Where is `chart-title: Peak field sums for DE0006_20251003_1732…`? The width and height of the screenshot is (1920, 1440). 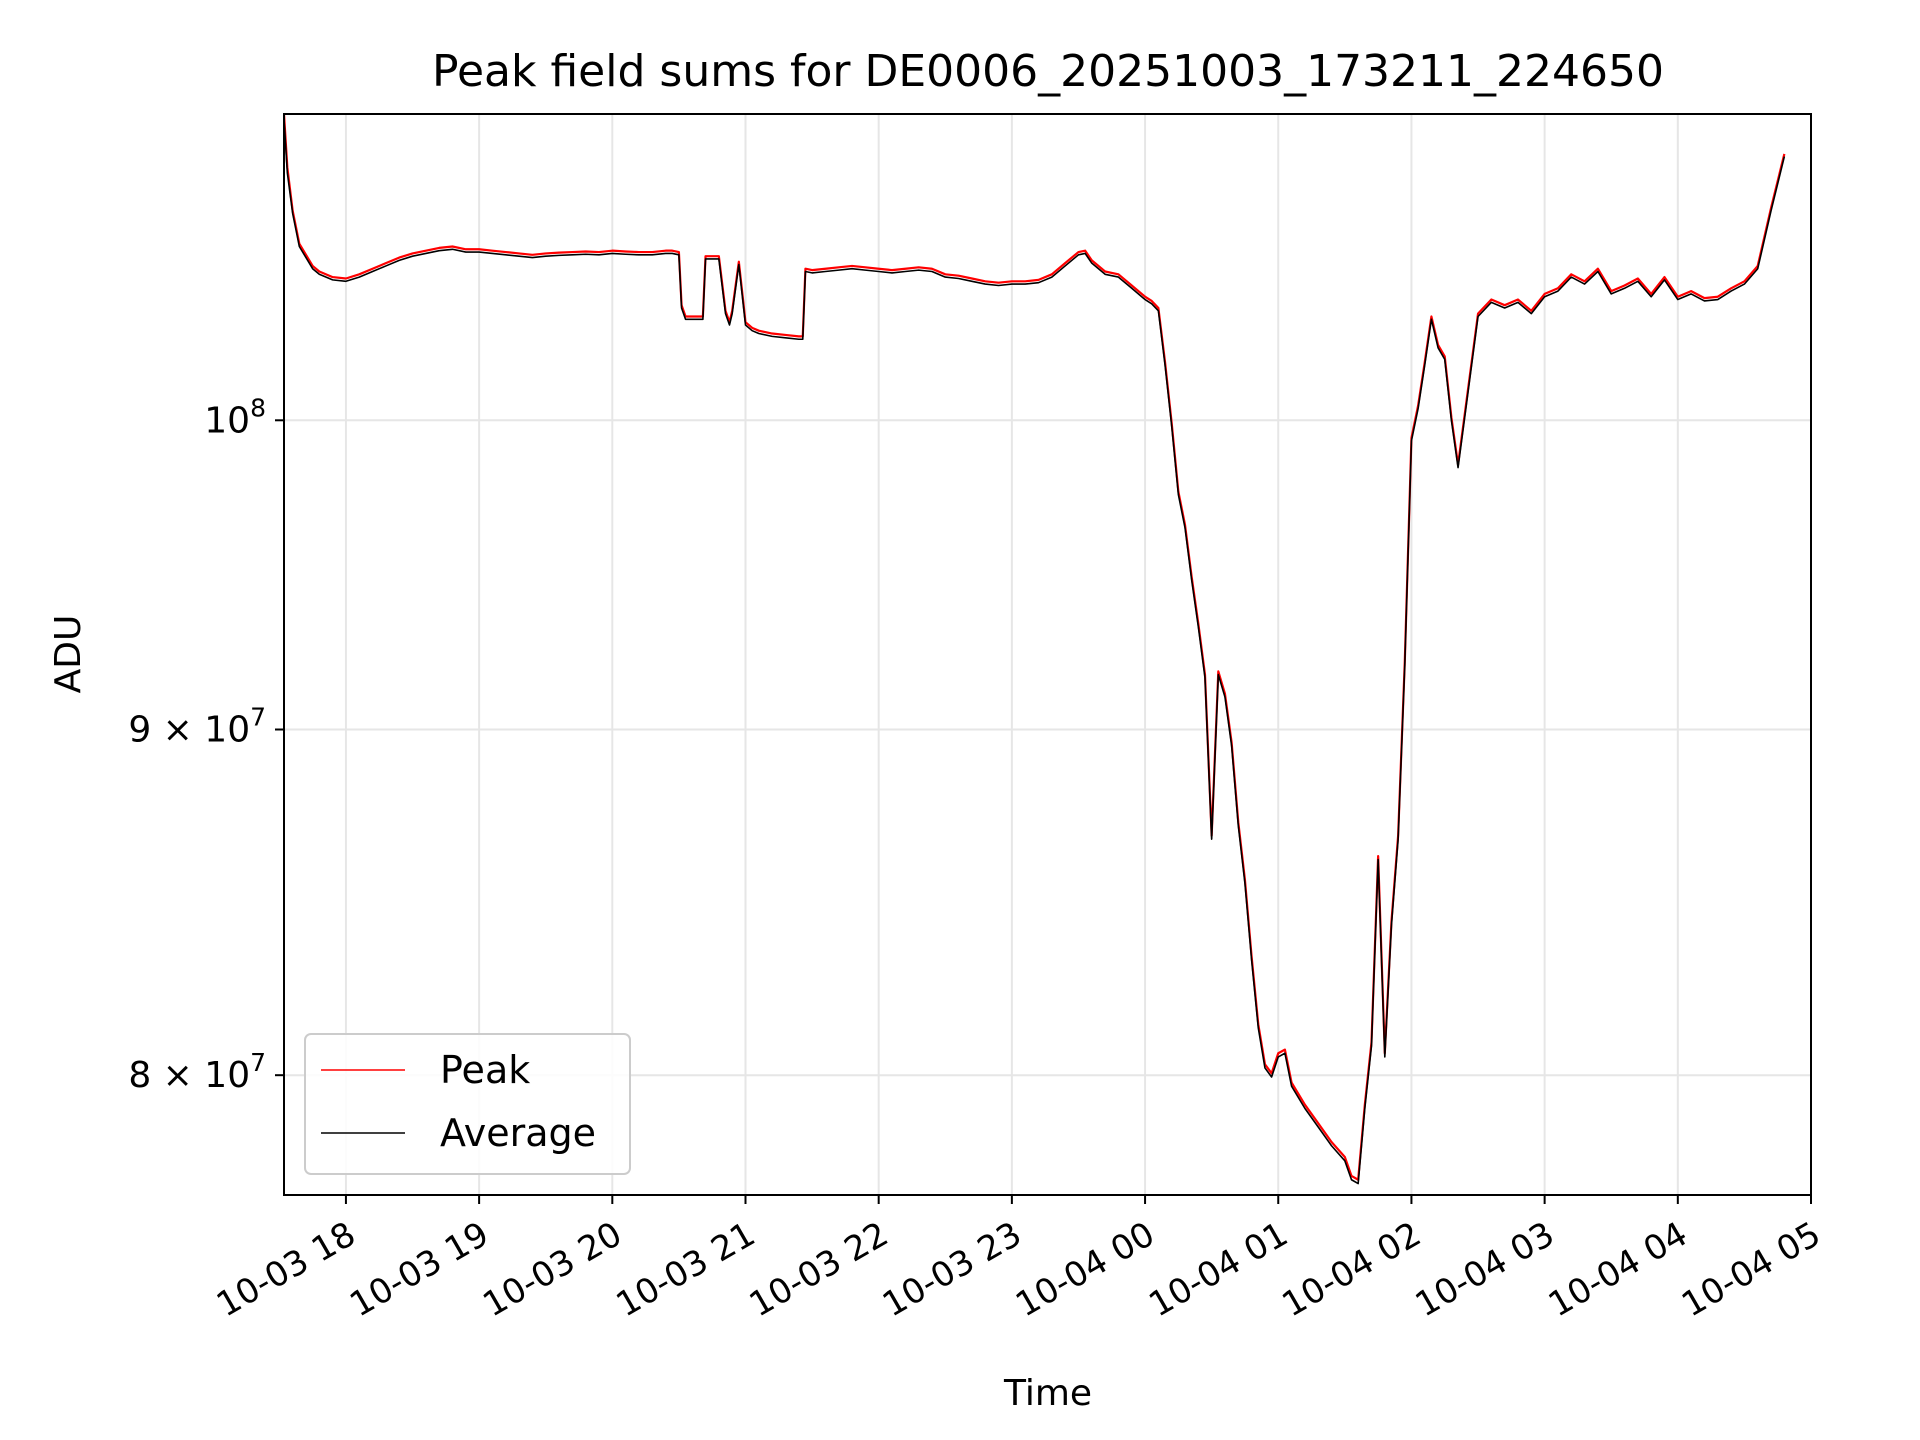 chart-title: Peak field sums for DE0006_20251003_1732… is located at coordinates (1048, 71).